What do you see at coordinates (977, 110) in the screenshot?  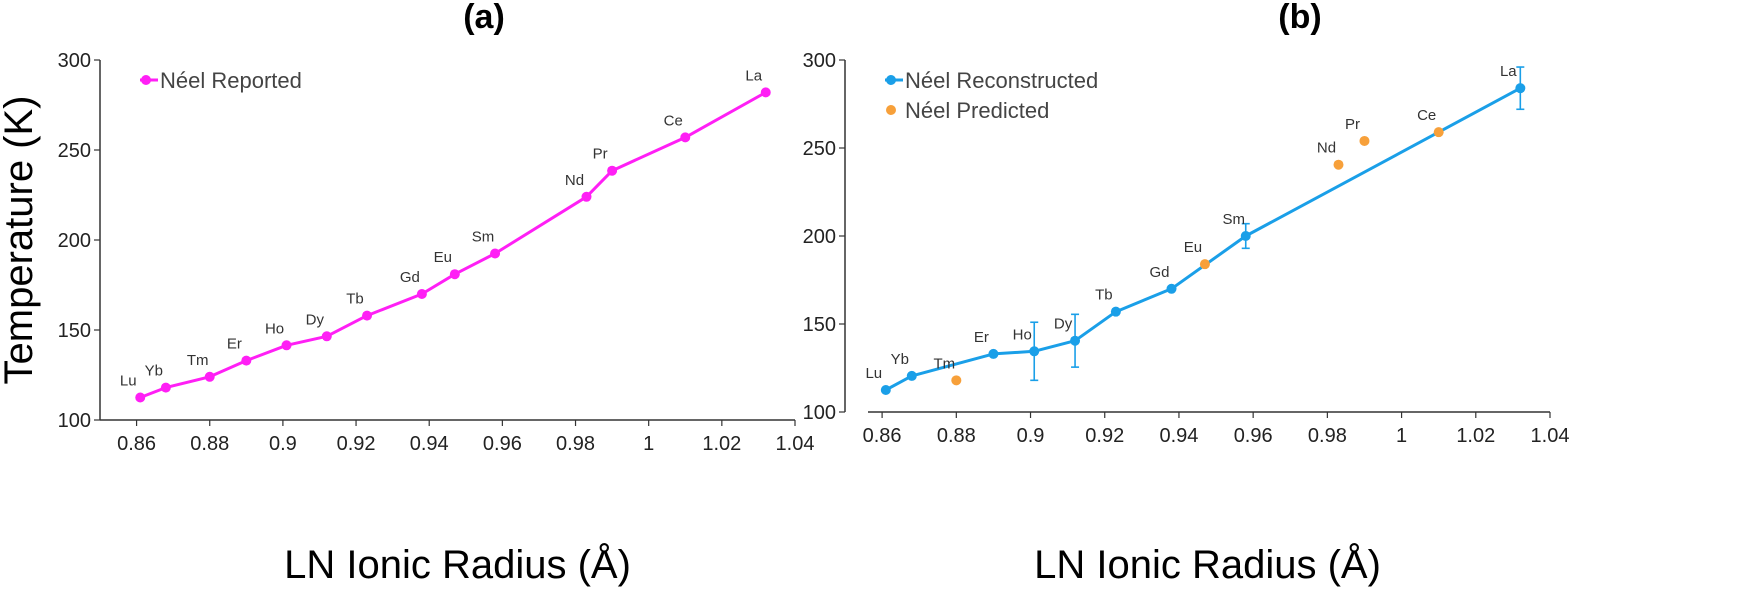 I see `legend-entry: Néel Predicted` at bounding box center [977, 110].